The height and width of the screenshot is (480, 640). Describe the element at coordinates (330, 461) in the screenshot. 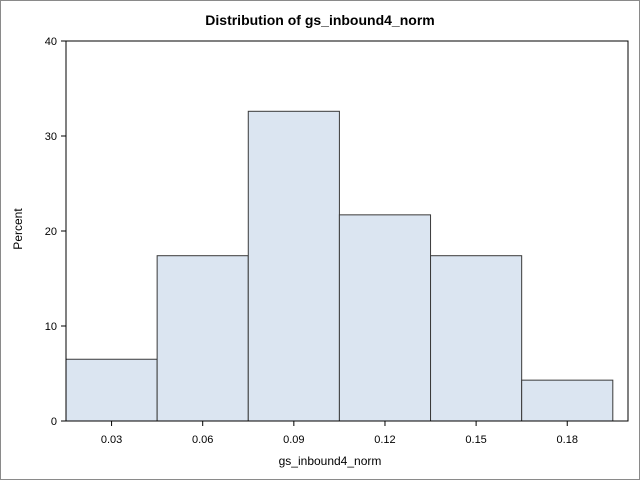

I see `x-axis-label: gs_inbound4_norm` at that location.